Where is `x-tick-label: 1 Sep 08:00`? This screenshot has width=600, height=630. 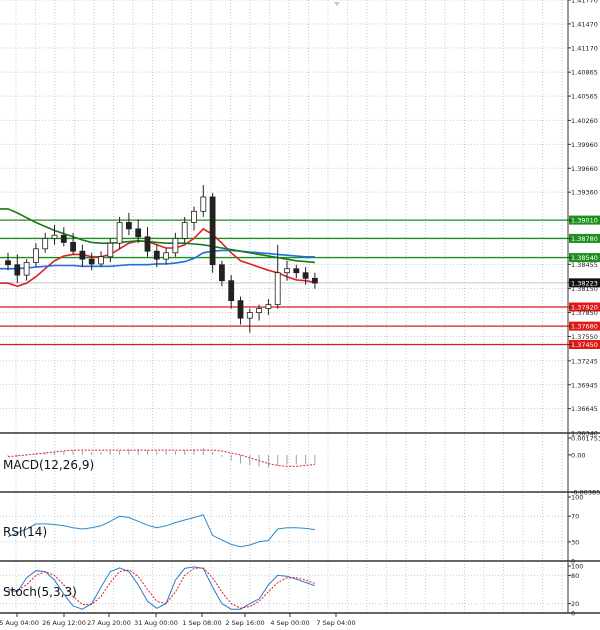 x-tick-label: 1 Sep 08:00 is located at coordinates (201, 623).